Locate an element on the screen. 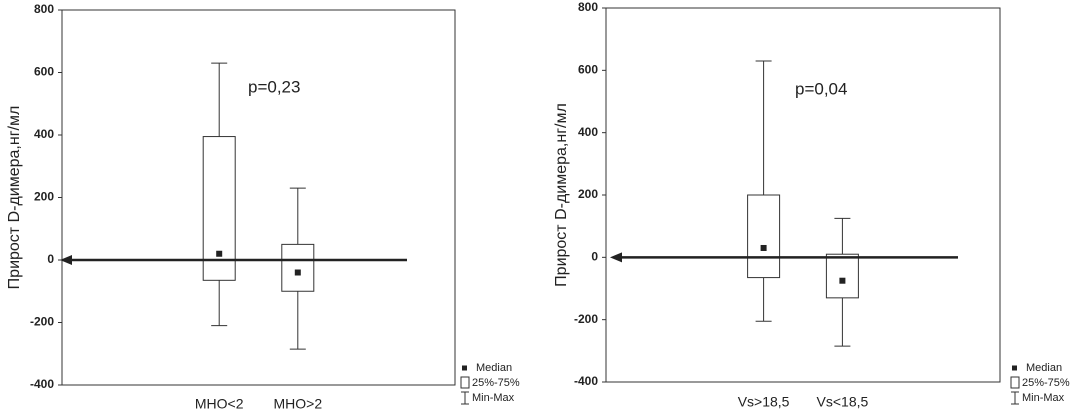 The image size is (1078, 418). x-tick-label: МНО>2 is located at coordinates (297, 404).